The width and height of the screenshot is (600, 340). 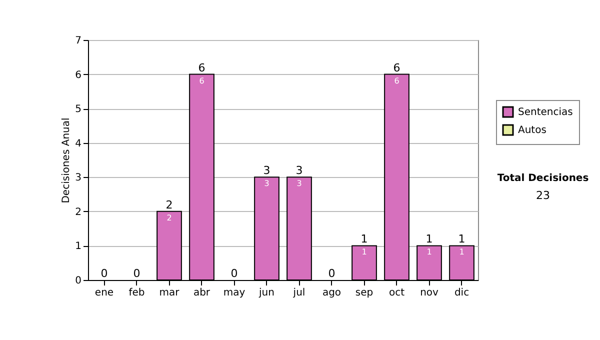 What do you see at coordinates (532, 130) in the screenshot?
I see `legend-label: Autos` at bounding box center [532, 130].